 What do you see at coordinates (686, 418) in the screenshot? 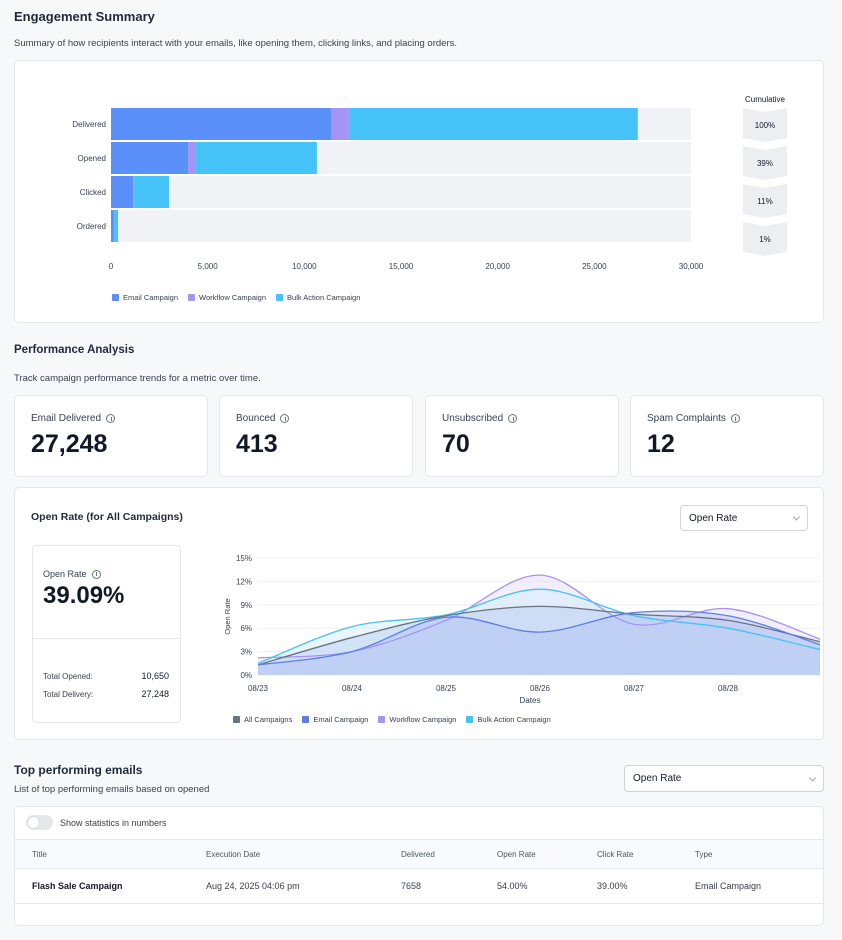
I see `stat-label: Spam Complaints` at bounding box center [686, 418].